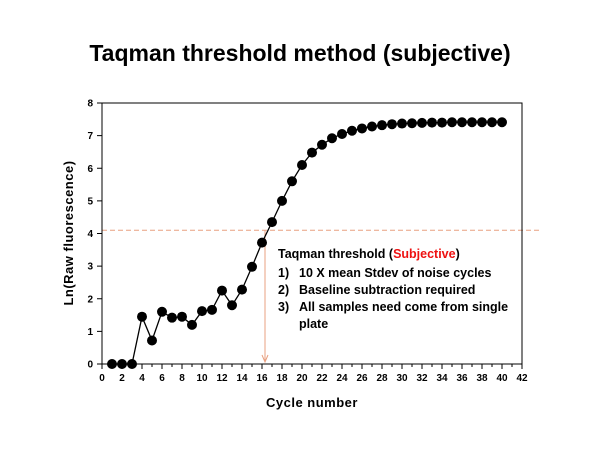 The height and width of the screenshot is (464, 600). I want to click on annotation-heading-highlight: Subjective, so click(424, 254).